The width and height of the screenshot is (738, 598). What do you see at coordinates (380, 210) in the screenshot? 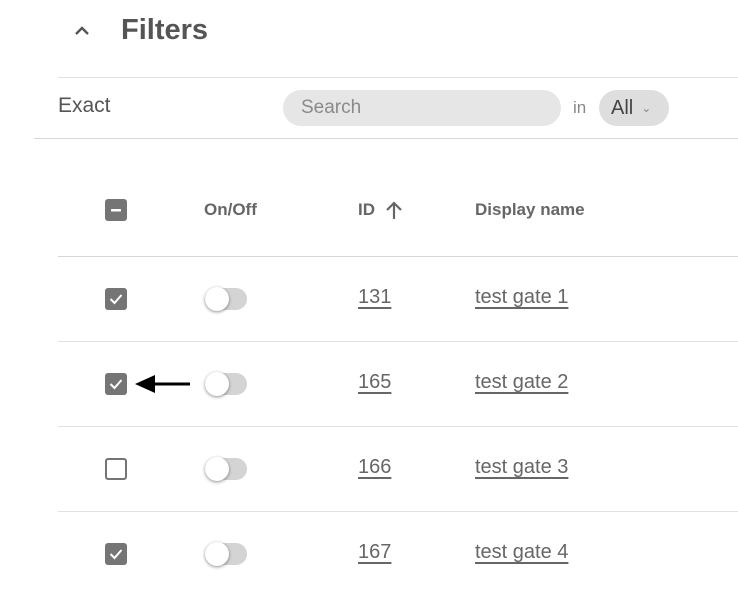
I see `header-id: ID` at bounding box center [380, 210].